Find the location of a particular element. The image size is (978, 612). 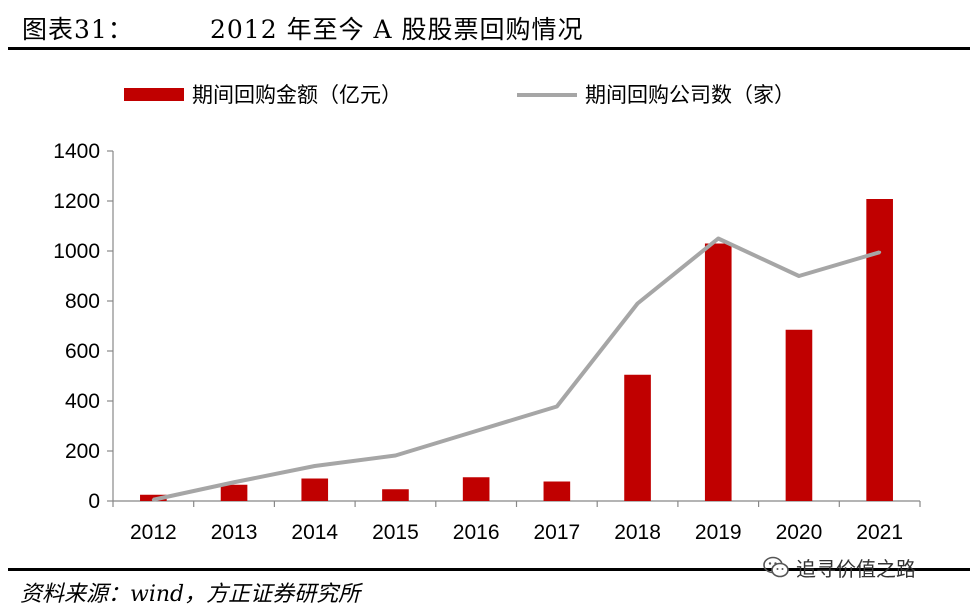

figure-title: 2012 年至今 A 股股票回购情况 is located at coordinates (397, 29).